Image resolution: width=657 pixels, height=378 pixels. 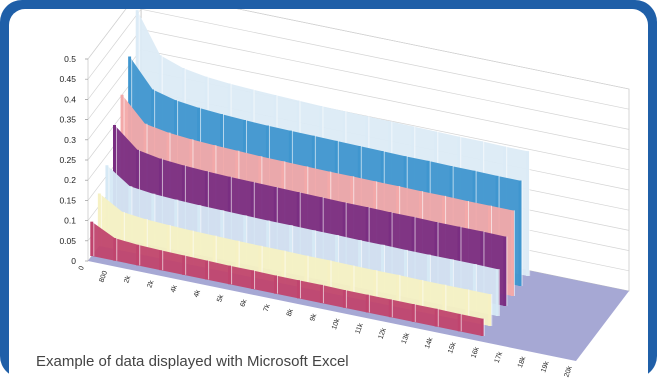 I want to click on x-tick-label: 15k, so click(x=452, y=347).